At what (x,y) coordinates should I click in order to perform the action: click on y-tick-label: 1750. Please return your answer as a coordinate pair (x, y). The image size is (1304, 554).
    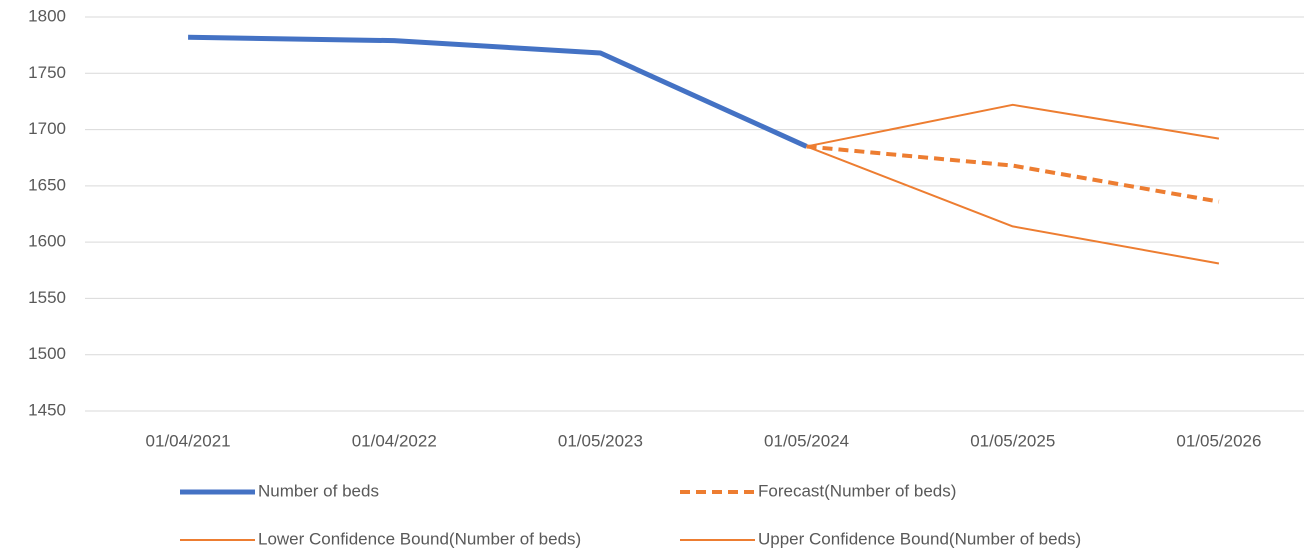
    Looking at the image, I should click on (47, 72).